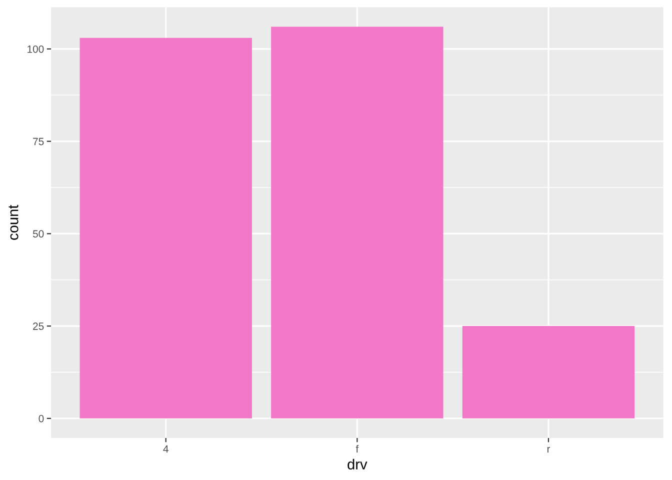 This screenshot has height=480, width=672. Describe the element at coordinates (38, 234) in the screenshot. I see `y-tick-label: 50` at that location.